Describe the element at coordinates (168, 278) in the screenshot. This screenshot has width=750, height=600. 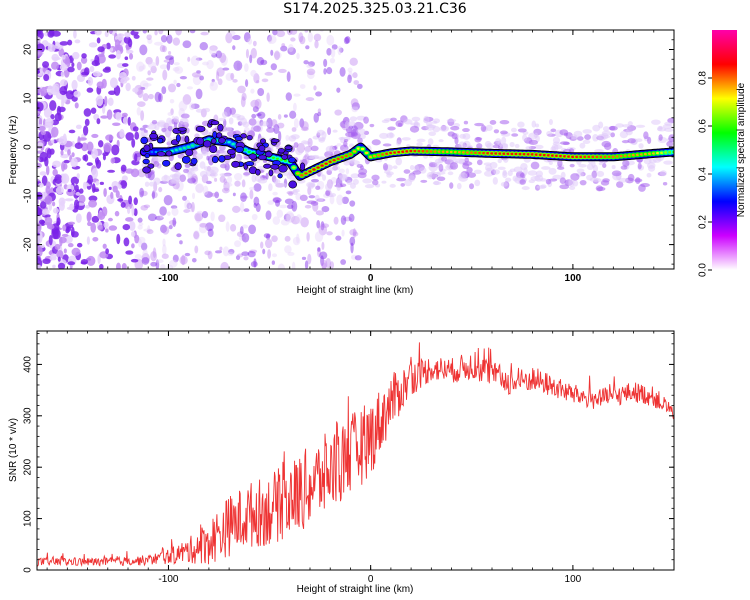
I see `x-tick-label: -100` at that location.